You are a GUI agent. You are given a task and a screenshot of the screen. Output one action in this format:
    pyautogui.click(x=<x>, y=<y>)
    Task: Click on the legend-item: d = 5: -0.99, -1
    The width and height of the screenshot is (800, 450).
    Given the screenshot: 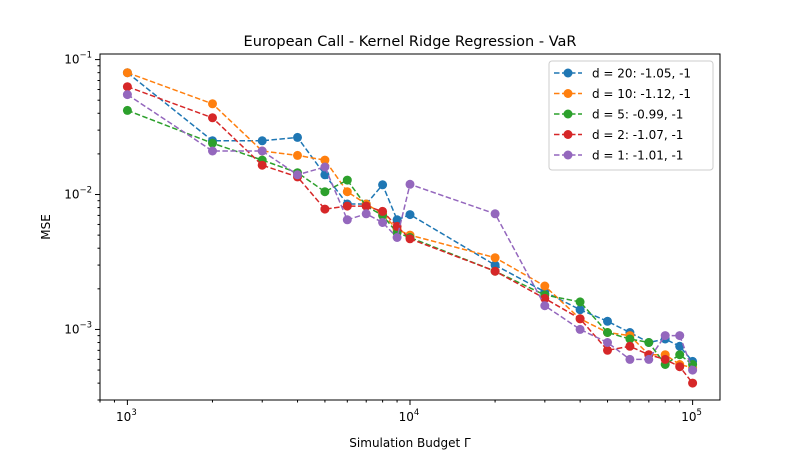 What is the action you would take?
    pyautogui.click(x=618, y=115)
    